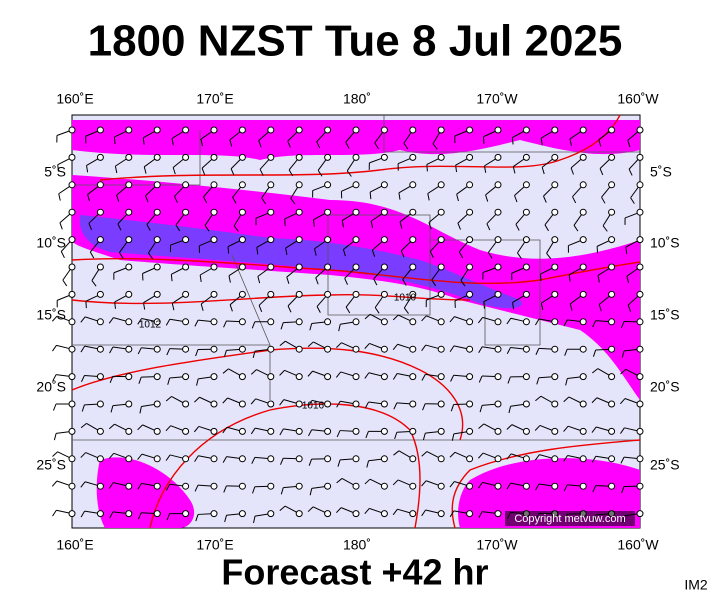 This screenshot has height=600, width=711. I want to click on latitude-label: 20˚S, so click(51, 387).